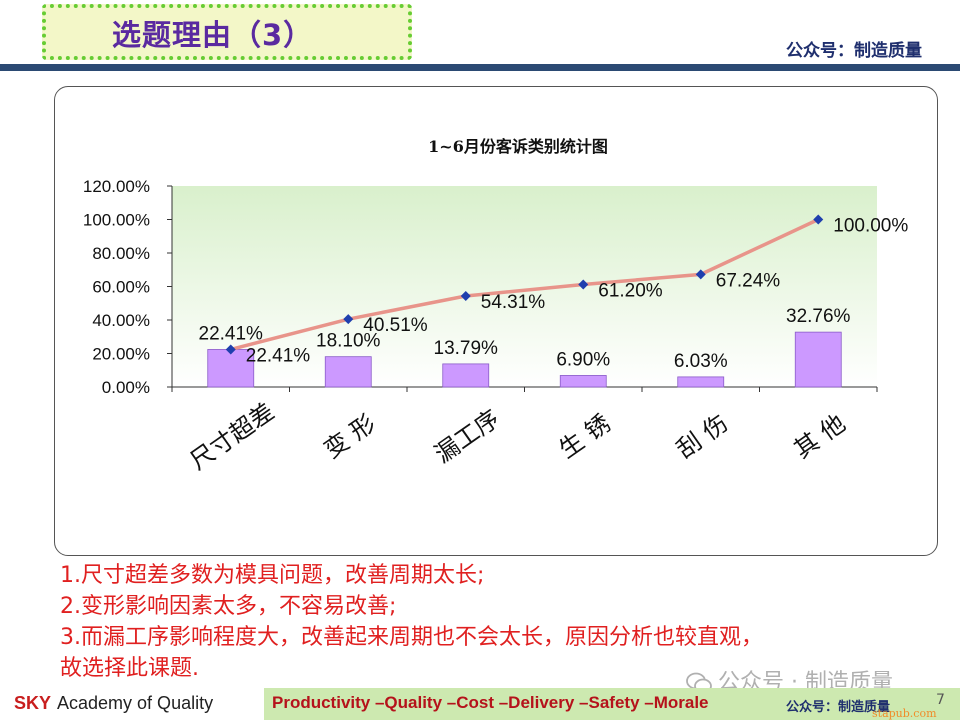  What do you see at coordinates (126, 387) in the screenshot?
I see `y-tick-label: 0.00%` at bounding box center [126, 387].